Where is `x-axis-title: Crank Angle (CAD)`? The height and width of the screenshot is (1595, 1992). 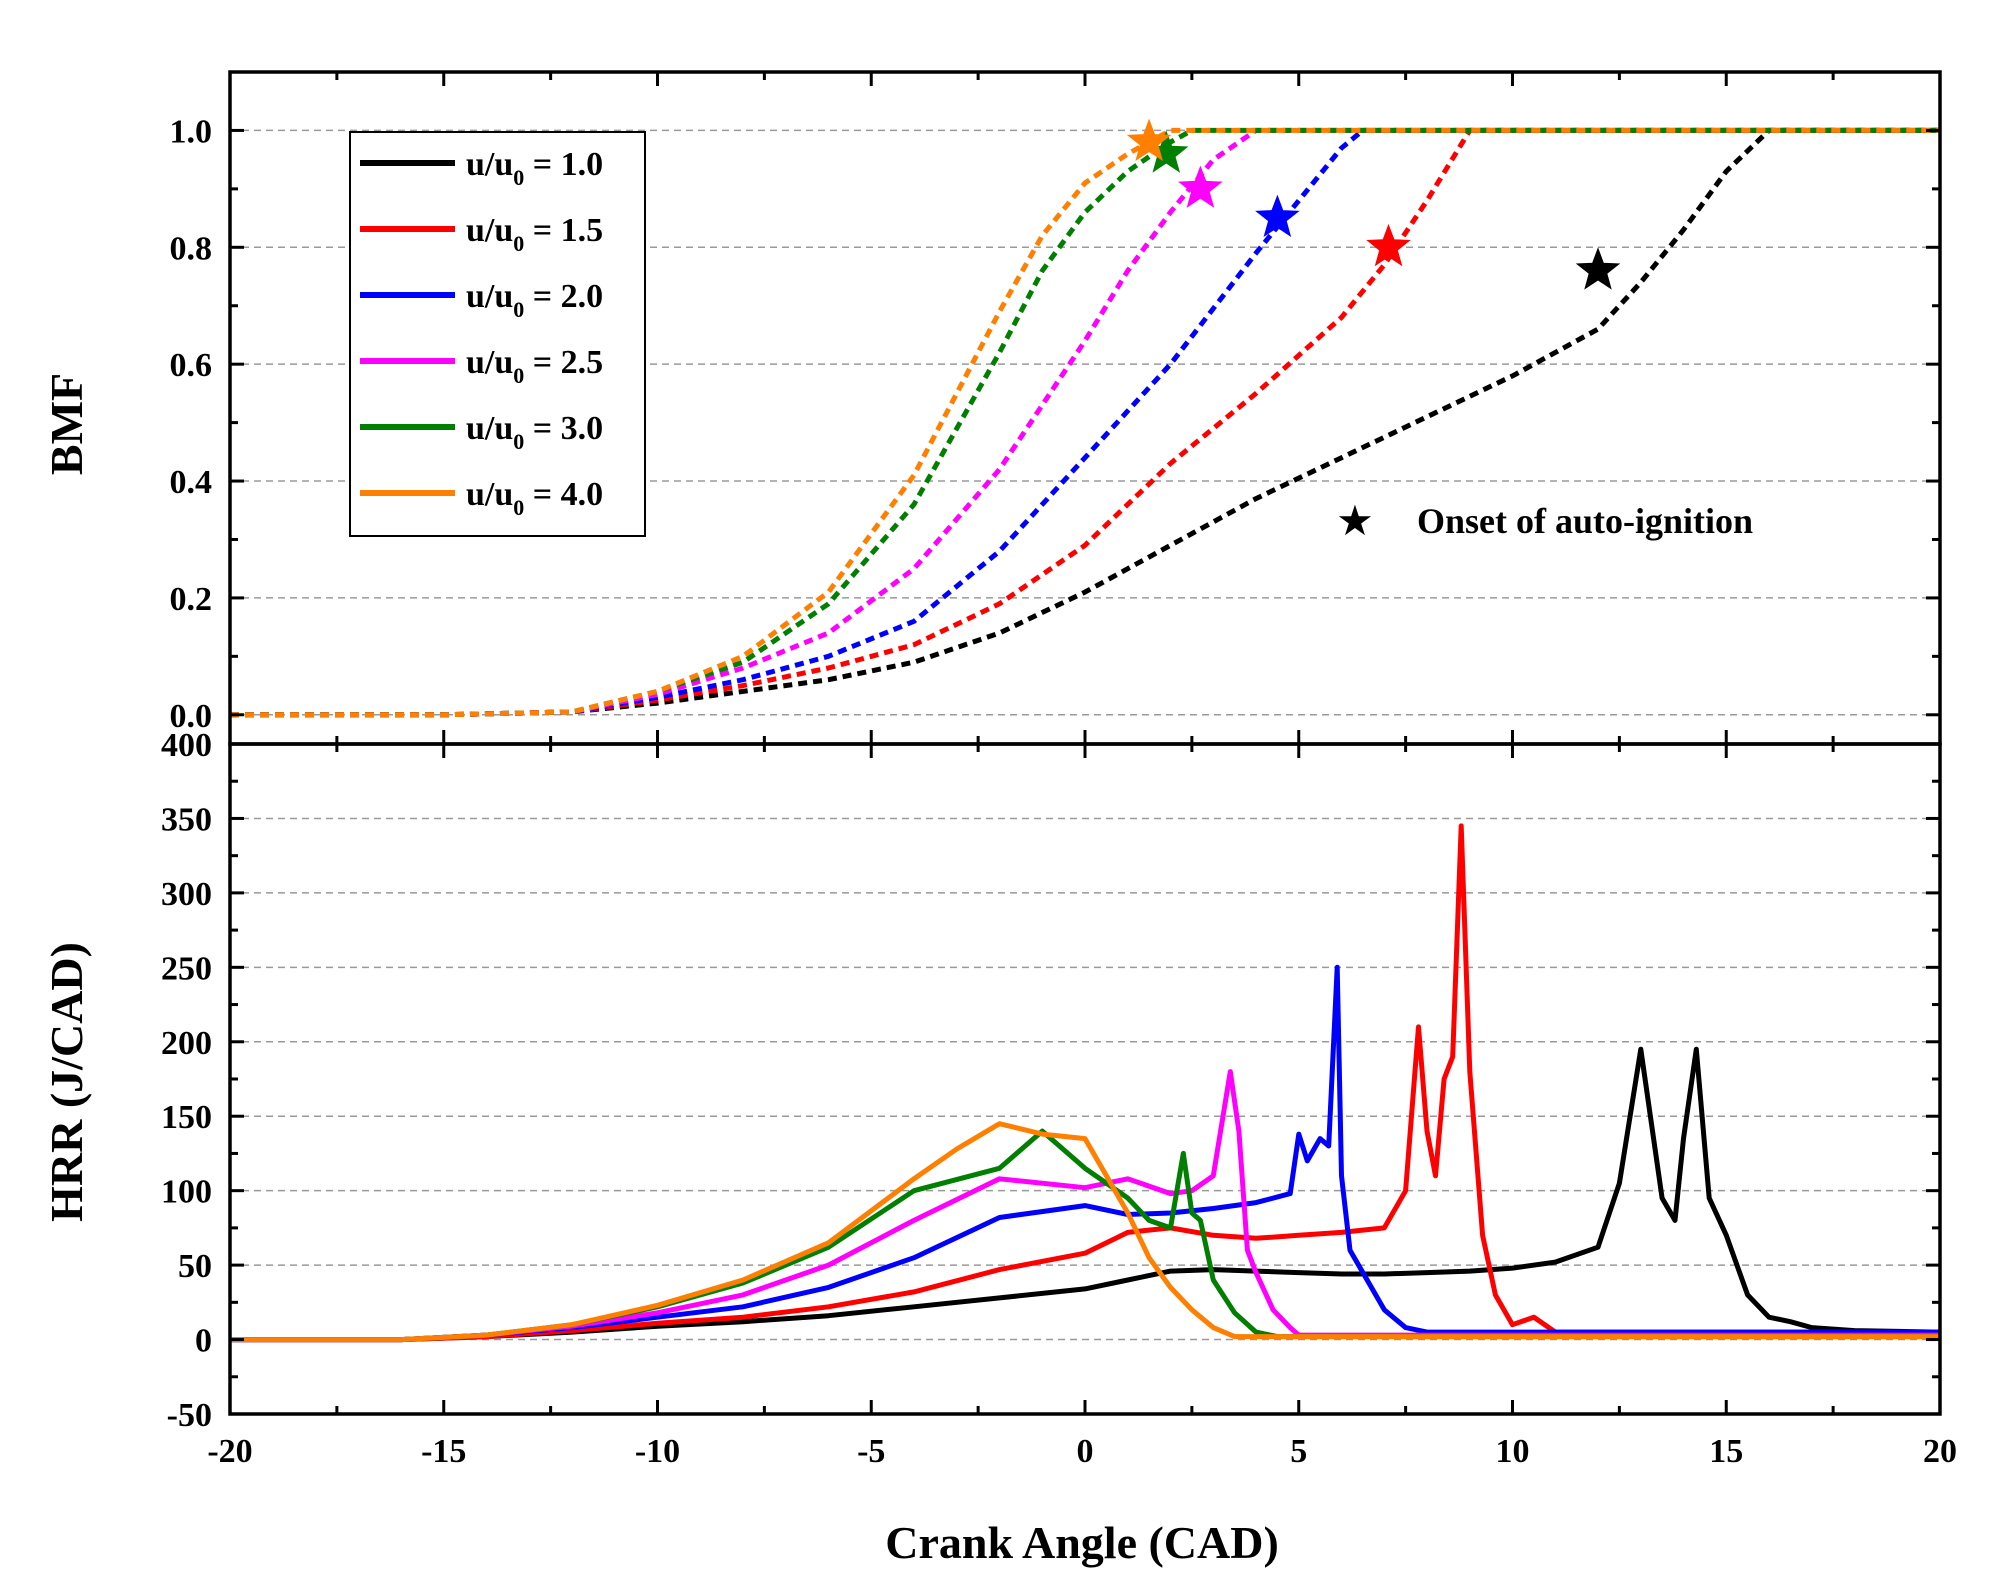 x-axis-title: Crank Angle (CAD) is located at coordinates (1082, 1542).